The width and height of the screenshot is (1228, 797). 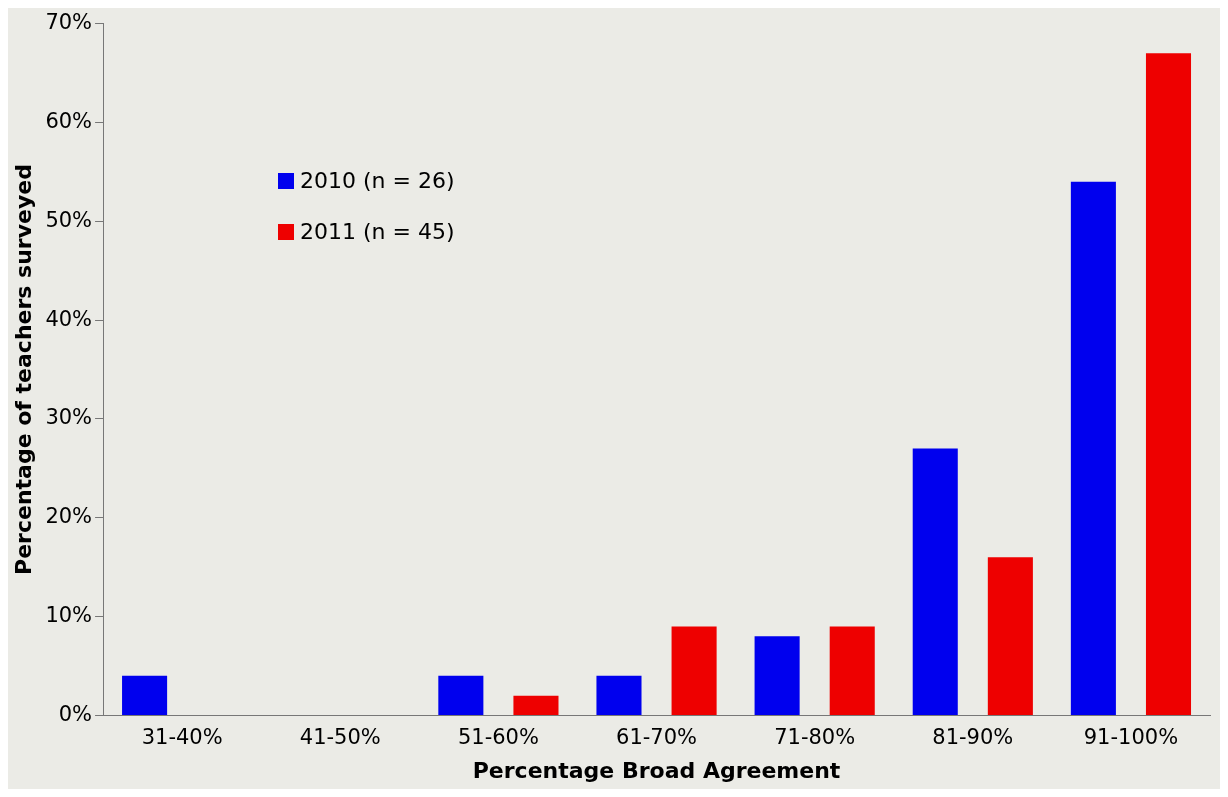 I want to click on x-tick-label: 81-90%, so click(x=973, y=737).